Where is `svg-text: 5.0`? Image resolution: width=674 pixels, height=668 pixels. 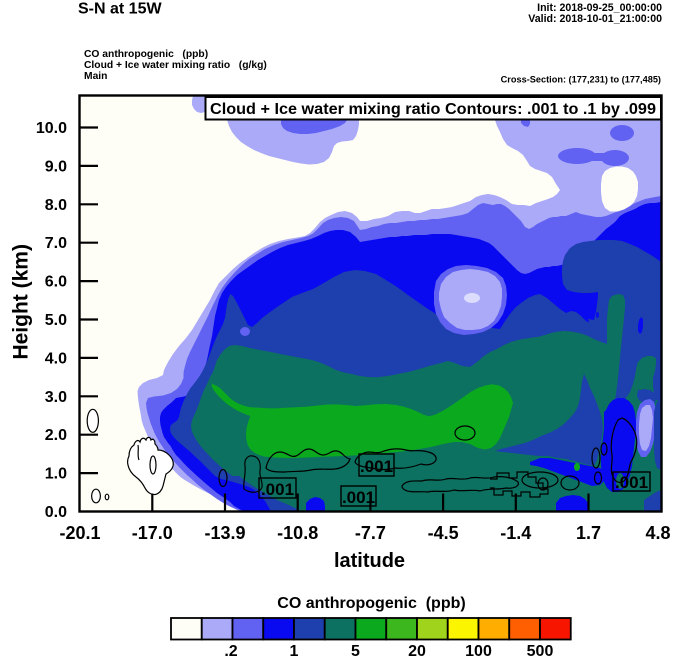
svg-text: 5.0 is located at coordinates (56, 320).